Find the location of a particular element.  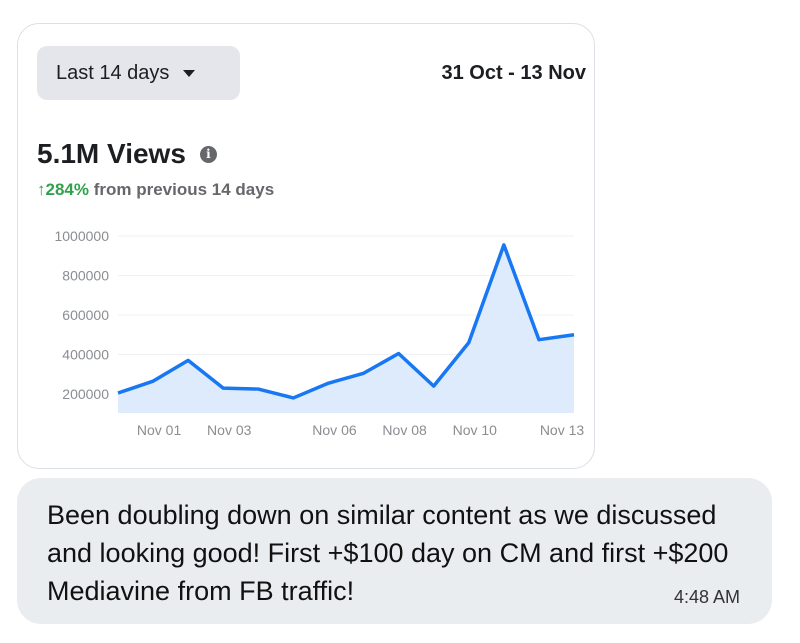

x-tick-label: Nov 01 is located at coordinates (159, 430).